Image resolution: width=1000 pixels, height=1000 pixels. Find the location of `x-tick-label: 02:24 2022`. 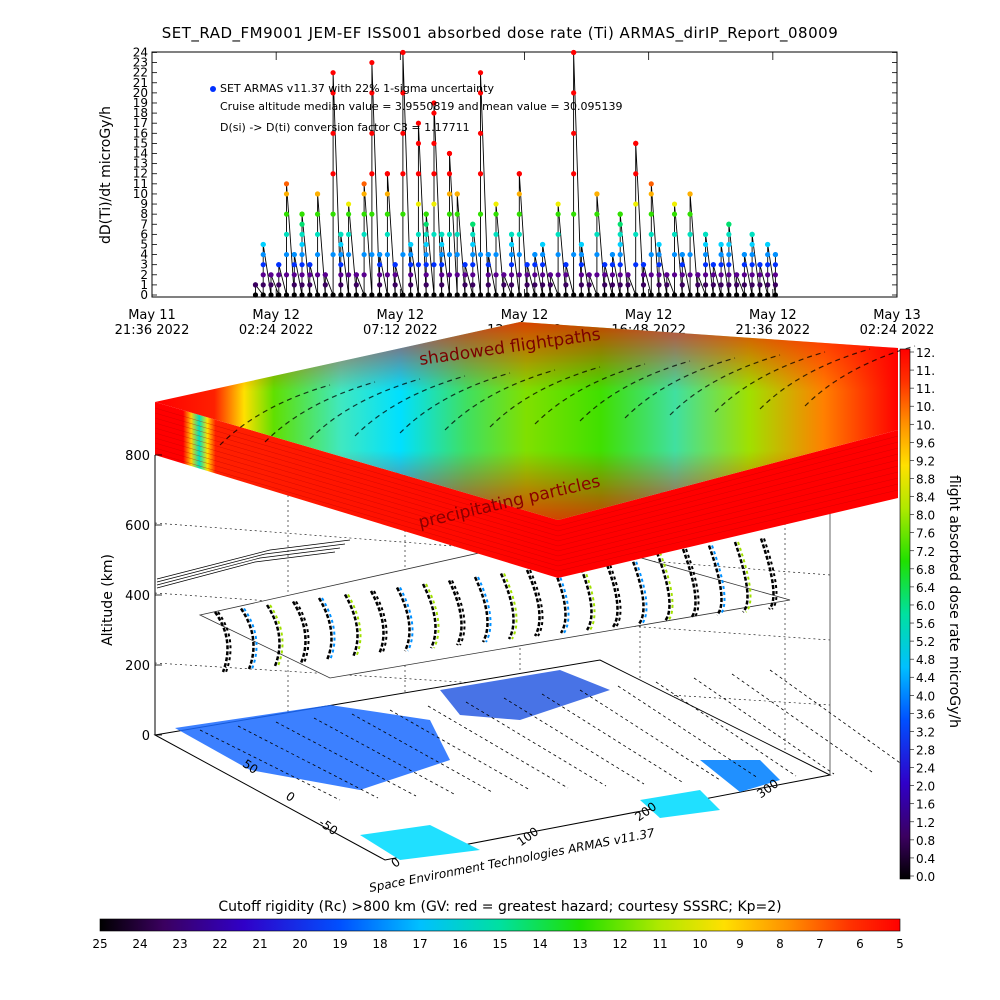

x-tick-label: 02:24 2022 is located at coordinates (276, 330).